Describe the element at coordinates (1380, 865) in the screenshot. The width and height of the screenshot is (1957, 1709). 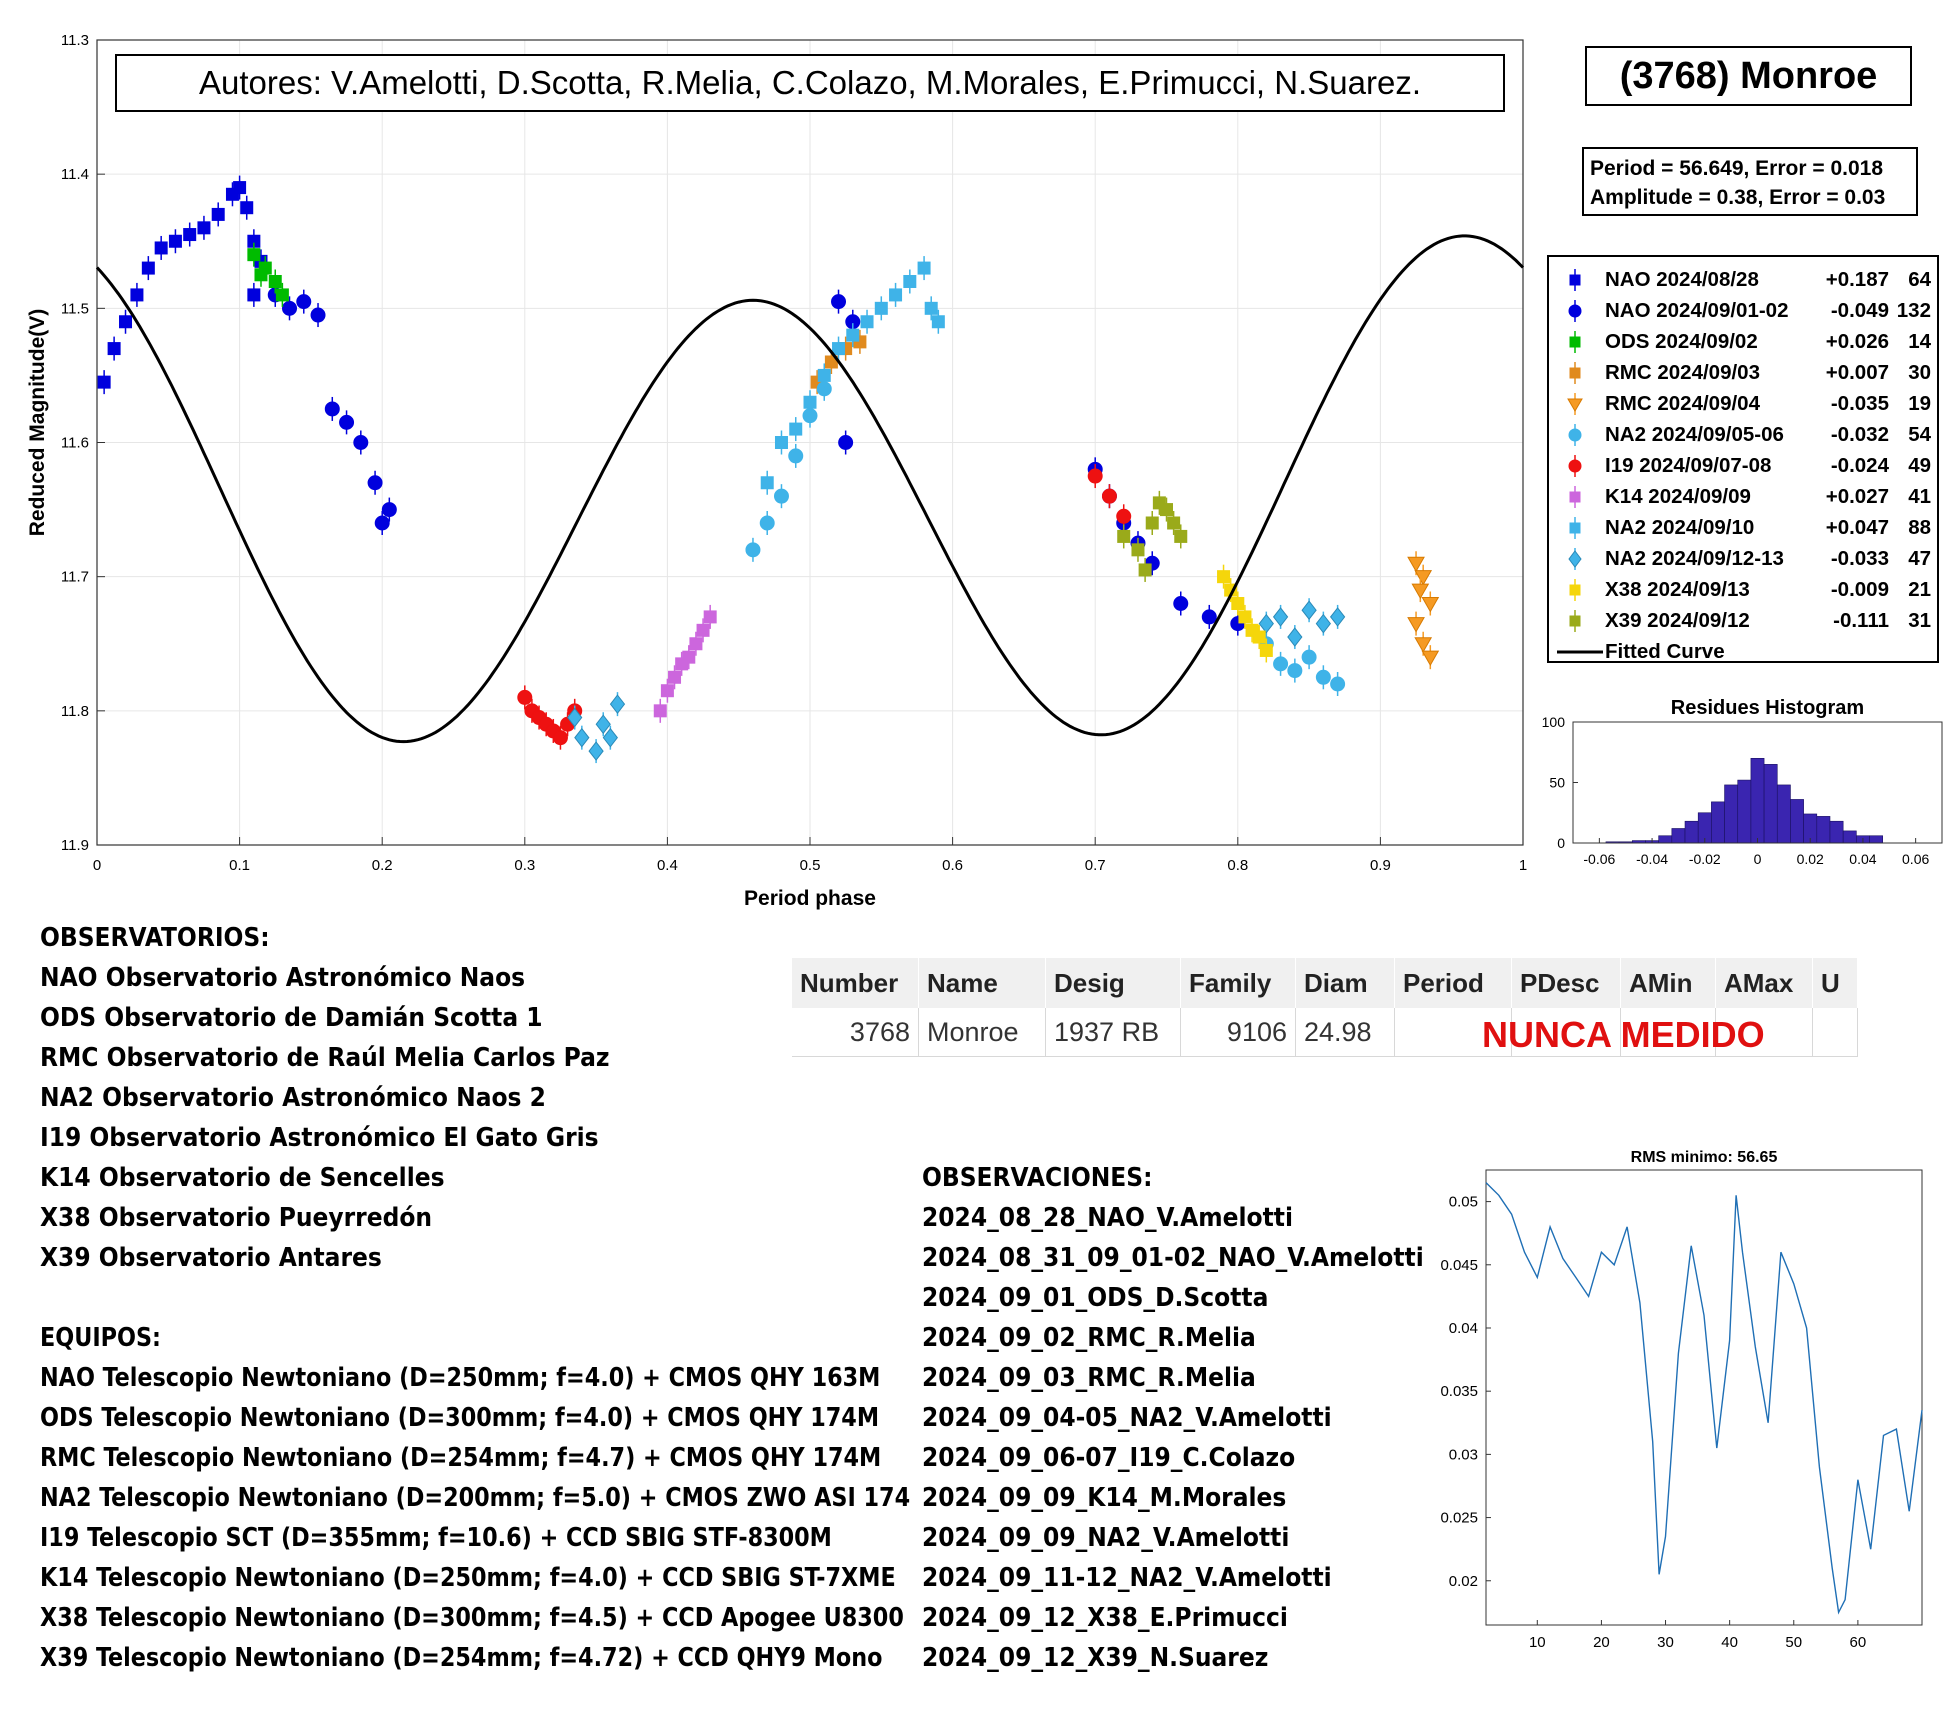
I see `x-tick-label: 0.9` at that location.